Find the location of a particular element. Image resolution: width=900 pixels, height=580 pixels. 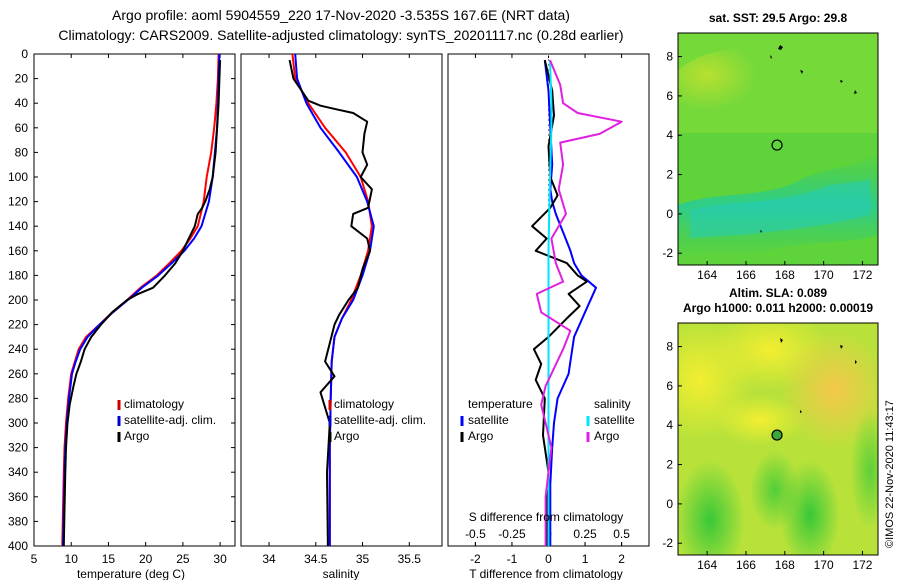

sst-map-frame is located at coordinates (778, 149).